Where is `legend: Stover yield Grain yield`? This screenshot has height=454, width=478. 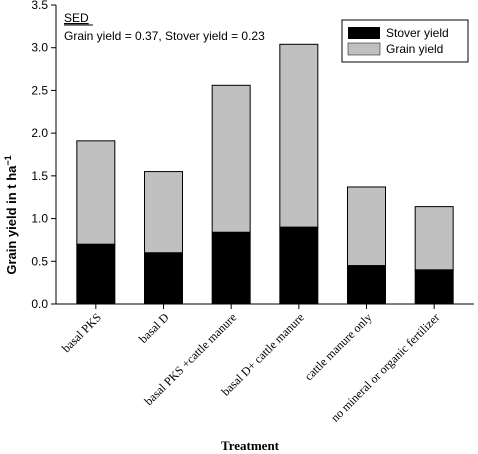 legend: Stover yield Grain yield is located at coordinates (405, 41).